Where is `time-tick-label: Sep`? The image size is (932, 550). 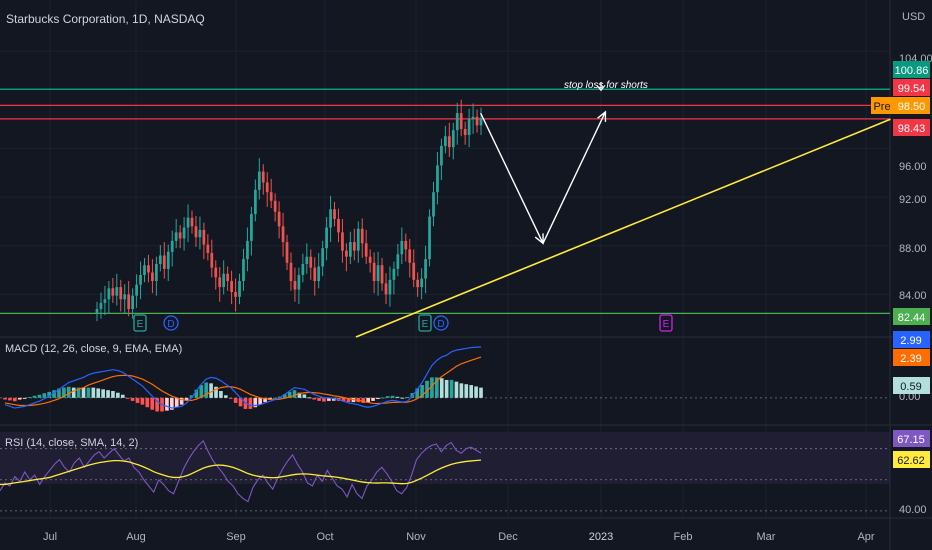 time-tick-label: Sep is located at coordinates (236, 537).